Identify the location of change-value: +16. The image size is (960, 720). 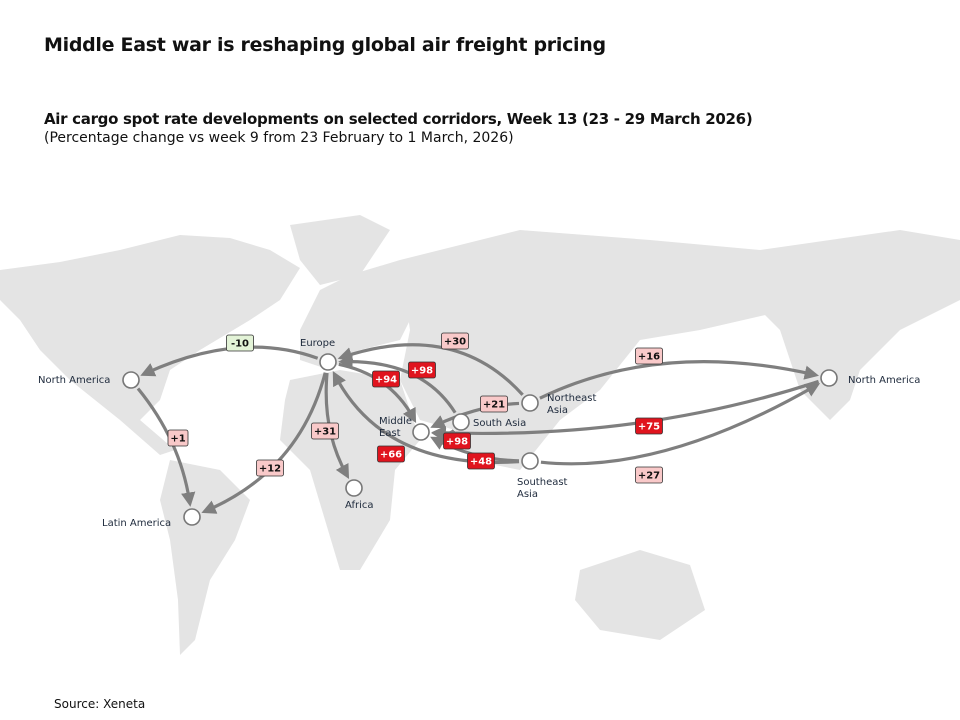
(649, 357).